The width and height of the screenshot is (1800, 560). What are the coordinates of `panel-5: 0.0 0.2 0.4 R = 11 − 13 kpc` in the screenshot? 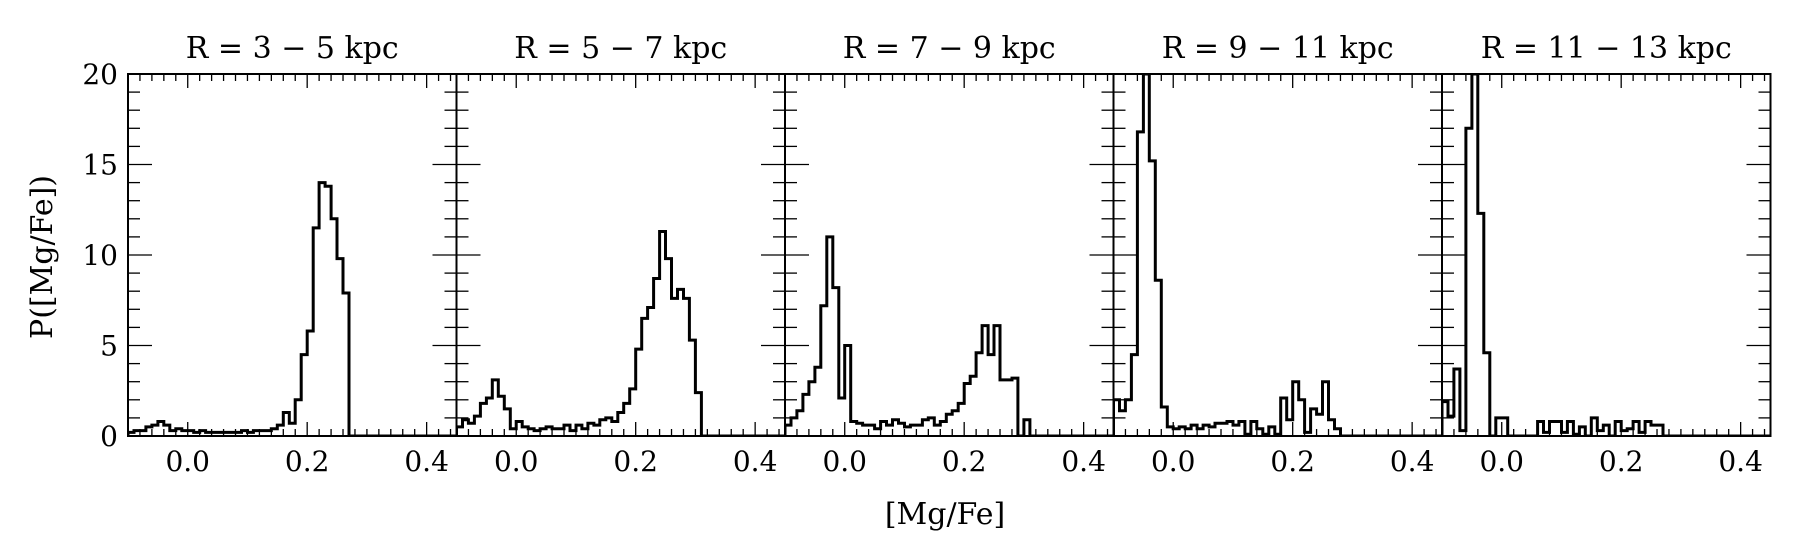 It's located at (1606, 254).